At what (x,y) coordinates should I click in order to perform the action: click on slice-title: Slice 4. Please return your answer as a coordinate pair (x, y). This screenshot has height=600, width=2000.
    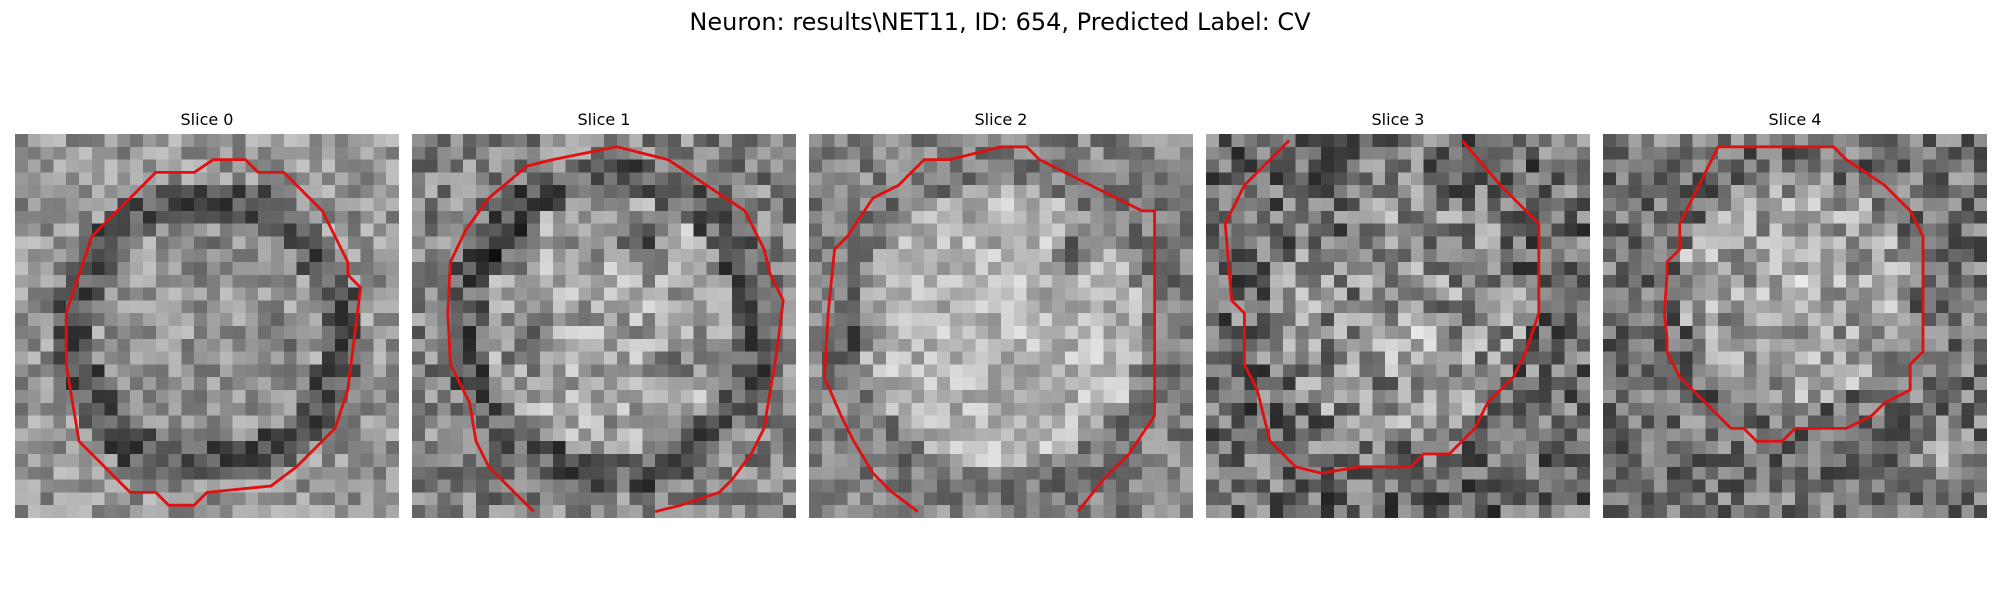
    Looking at the image, I should click on (1795, 119).